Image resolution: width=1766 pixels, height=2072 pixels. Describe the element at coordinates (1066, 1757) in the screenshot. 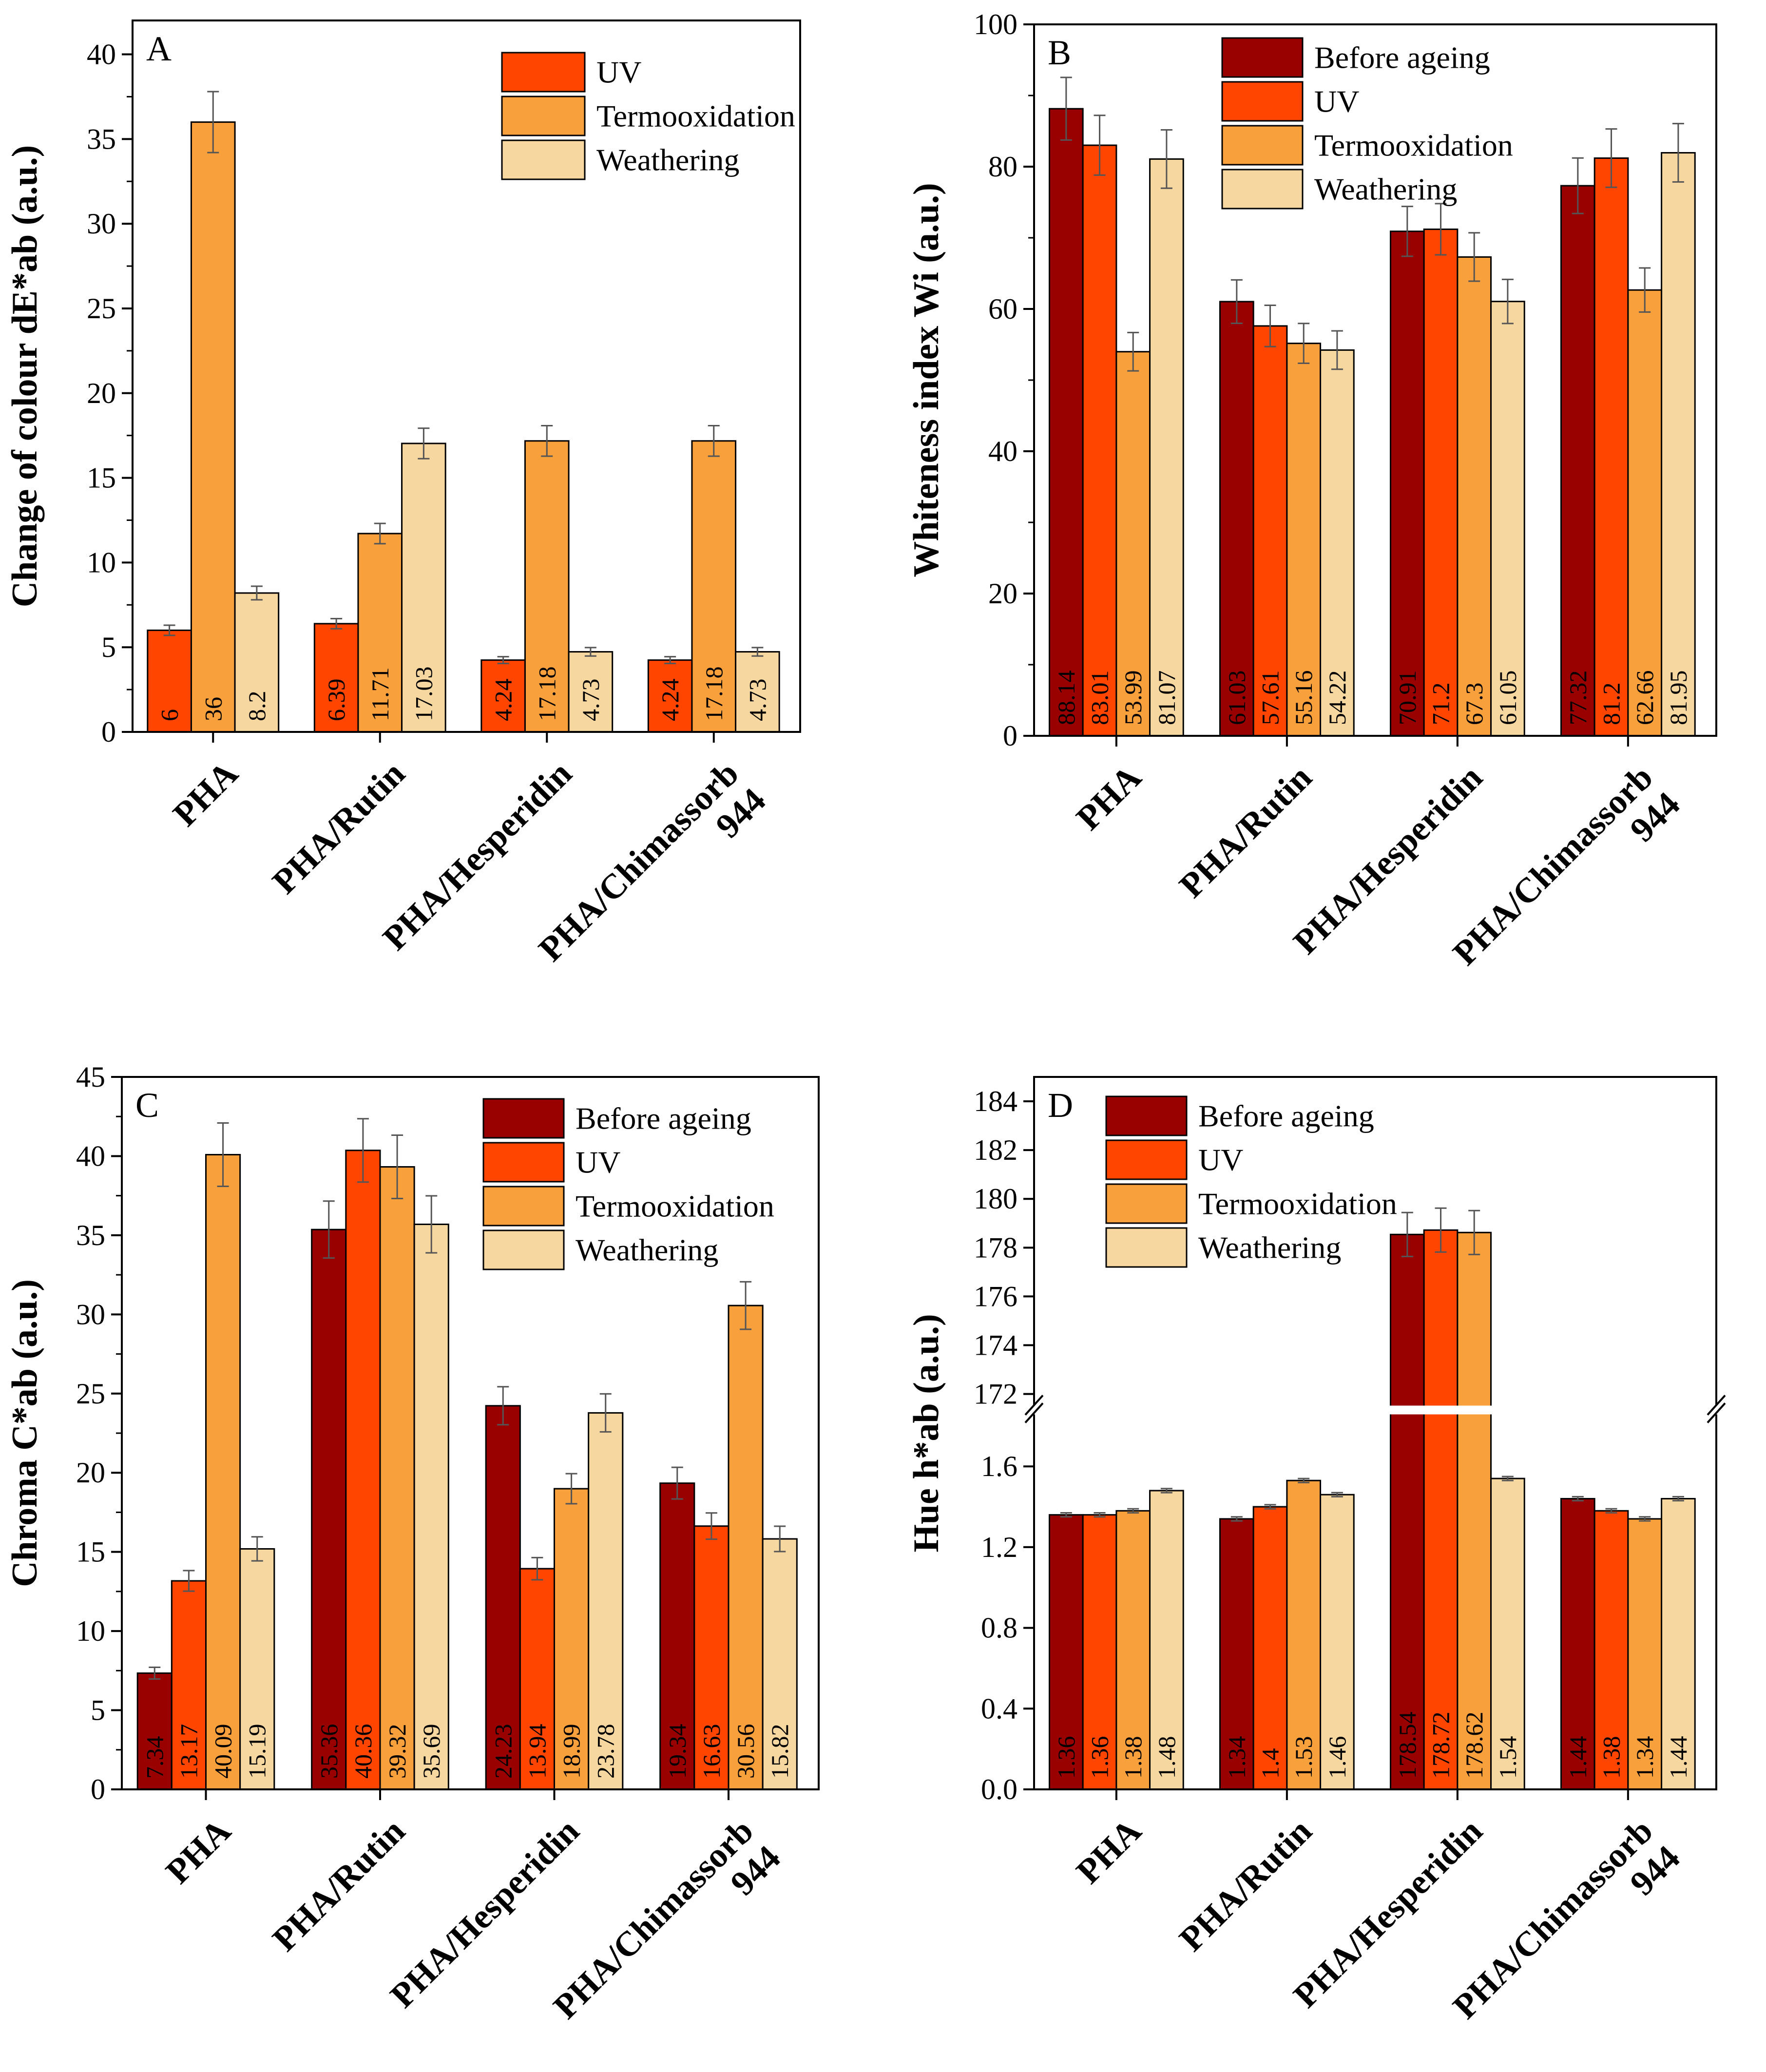

I see `data-label: 1.36` at that location.